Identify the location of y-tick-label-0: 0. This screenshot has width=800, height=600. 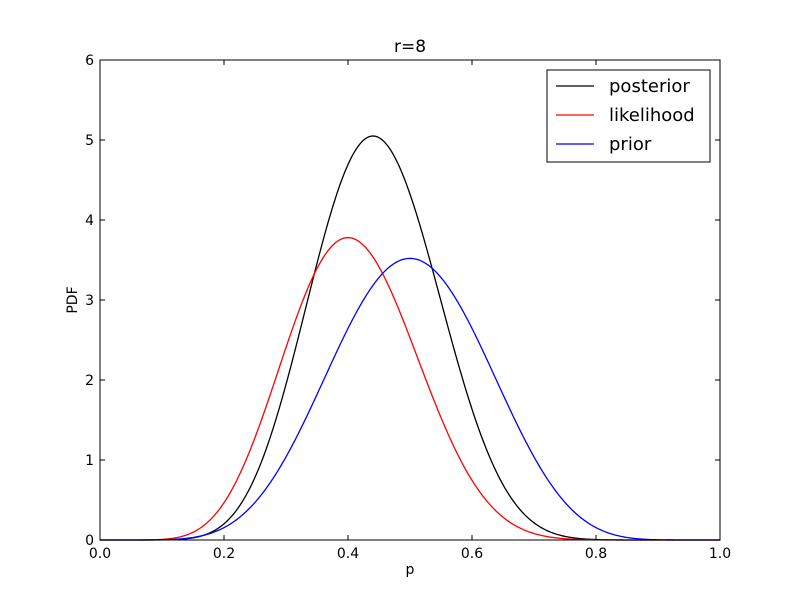
(89, 541).